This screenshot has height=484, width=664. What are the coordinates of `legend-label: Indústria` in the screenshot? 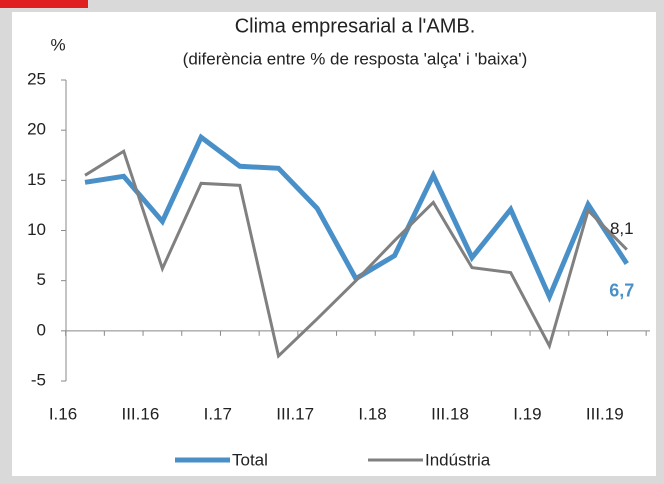 It's located at (458, 459).